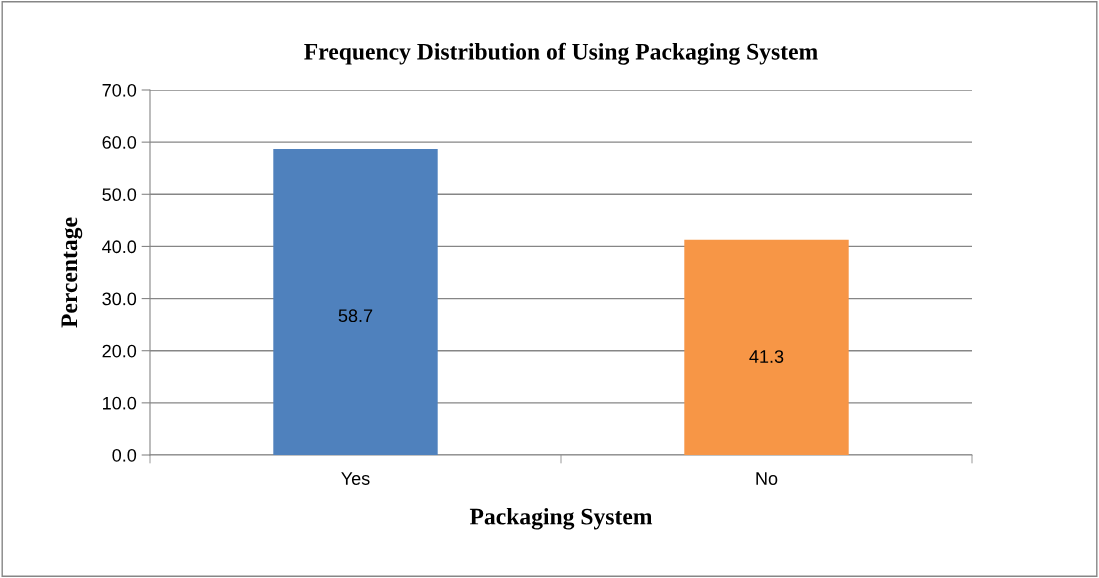  What do you see at coordinates (119, 351) in the screenshot?
I see `y-tick-label: 20.0` at bounding box center [119, 351].